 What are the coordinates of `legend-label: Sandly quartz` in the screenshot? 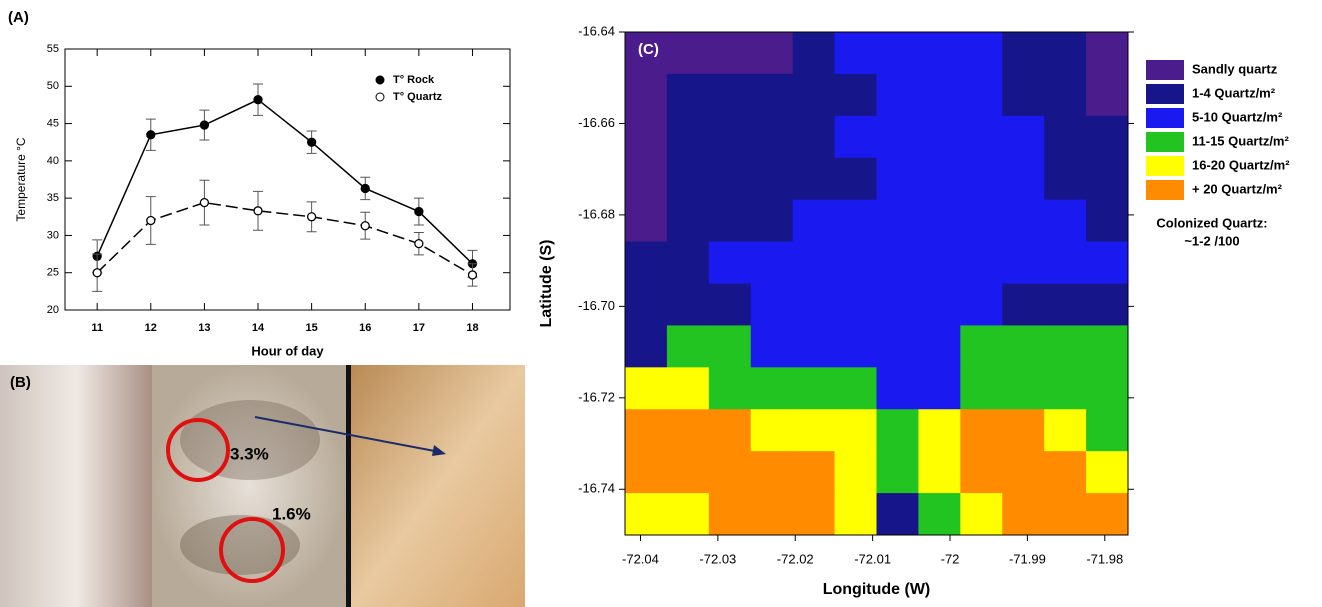 It's located at (1235, 68).